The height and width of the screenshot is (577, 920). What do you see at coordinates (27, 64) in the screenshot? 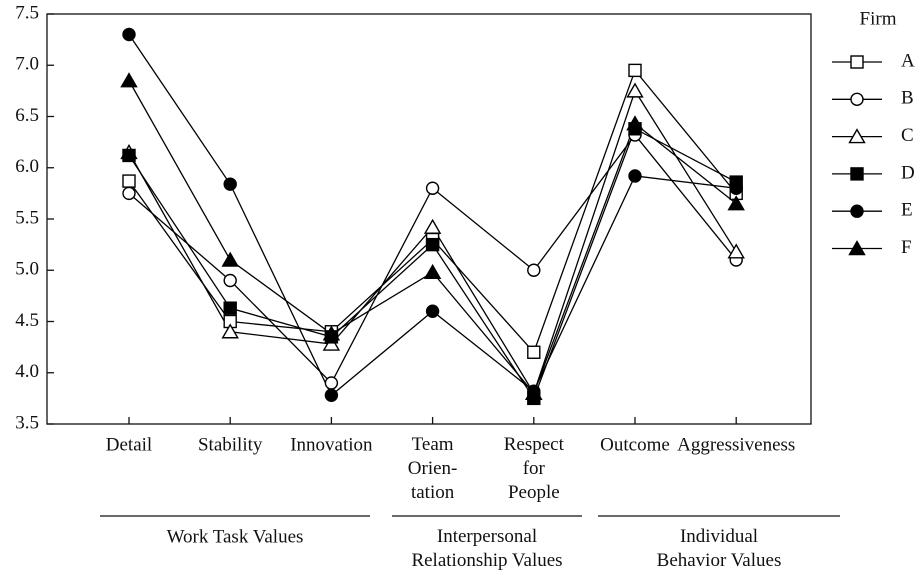
I see `y-tick-label: 7.0` at bounding box center [27, 64].